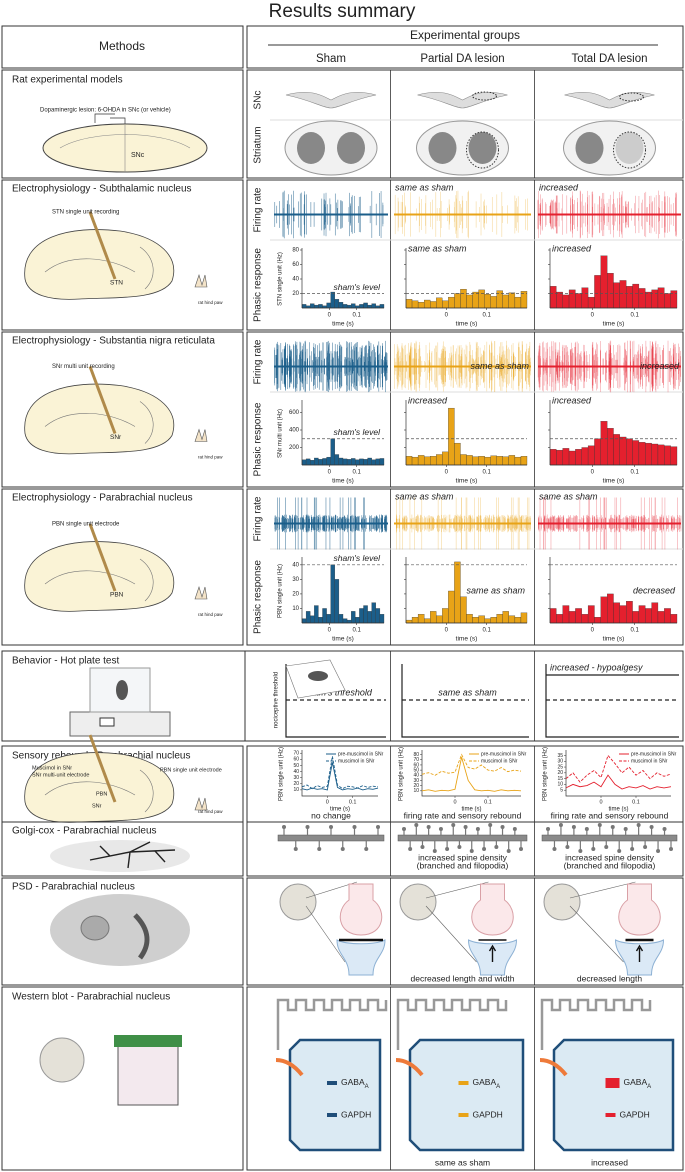 This screenshot has width=685, height=1172. I want to click on presynaptic, so click(361, 909).